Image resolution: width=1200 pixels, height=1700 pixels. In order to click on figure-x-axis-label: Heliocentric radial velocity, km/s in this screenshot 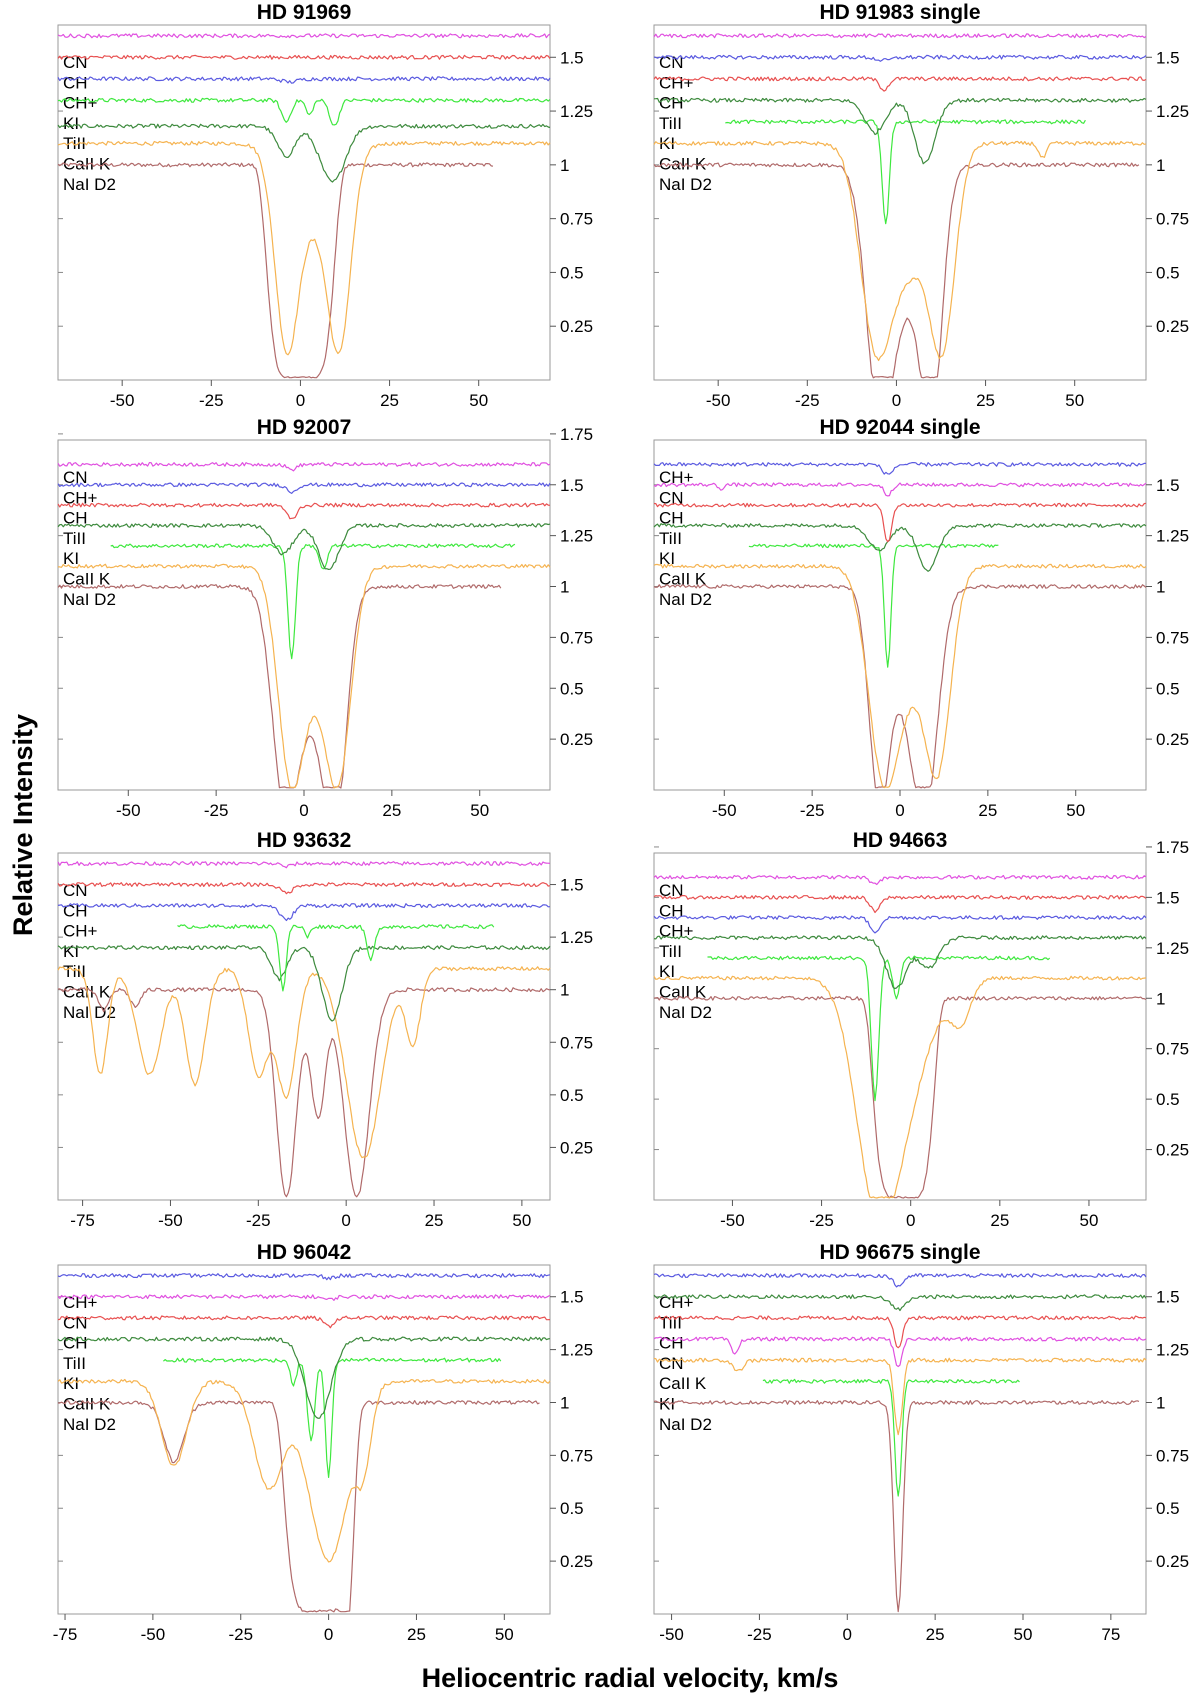, I will do `click(630, 1678)`.